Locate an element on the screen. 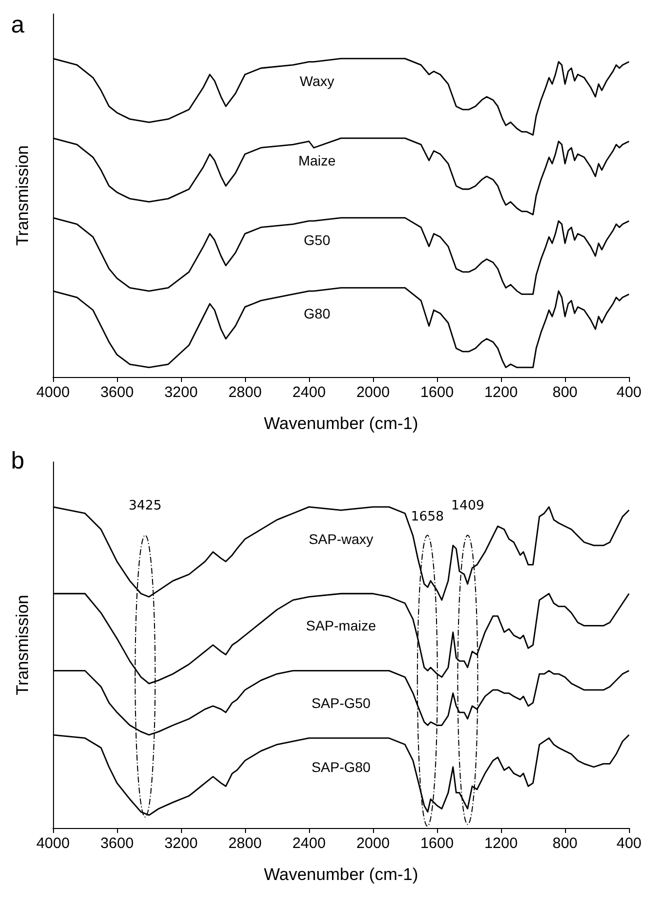 The image size is (647, 902). chart-title: a is located at coordinates (18, 25).